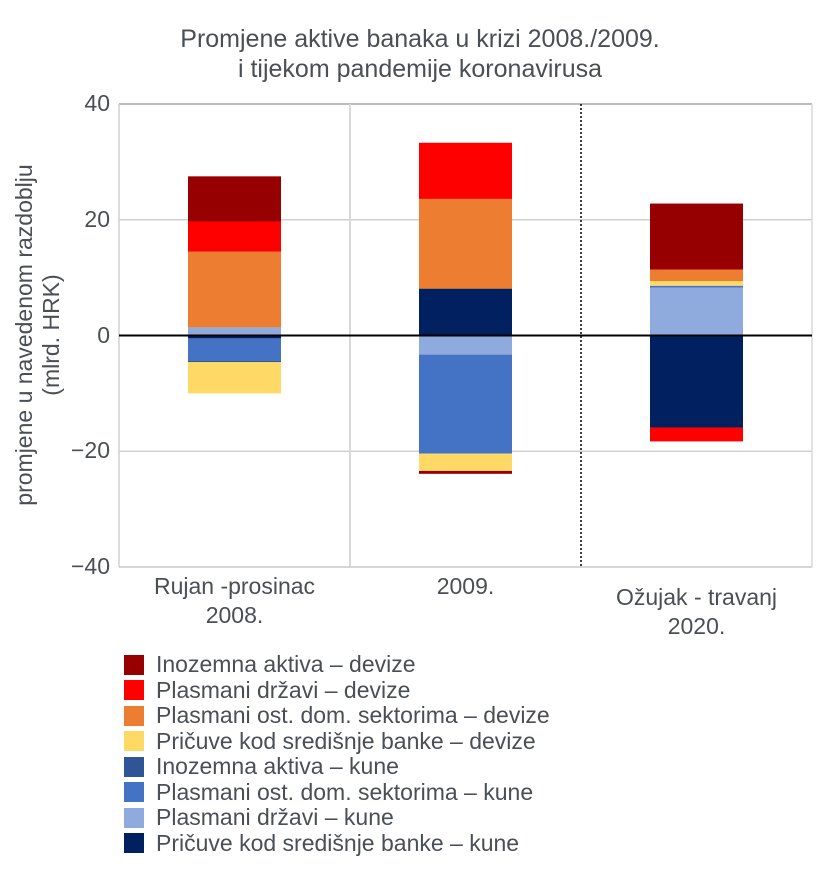  What do you see at coordinates (353, 715) in the screenshot?
I see `legend-label: Plasmani ost. dom. sektorima – devize` at bounding box center [353, 715].